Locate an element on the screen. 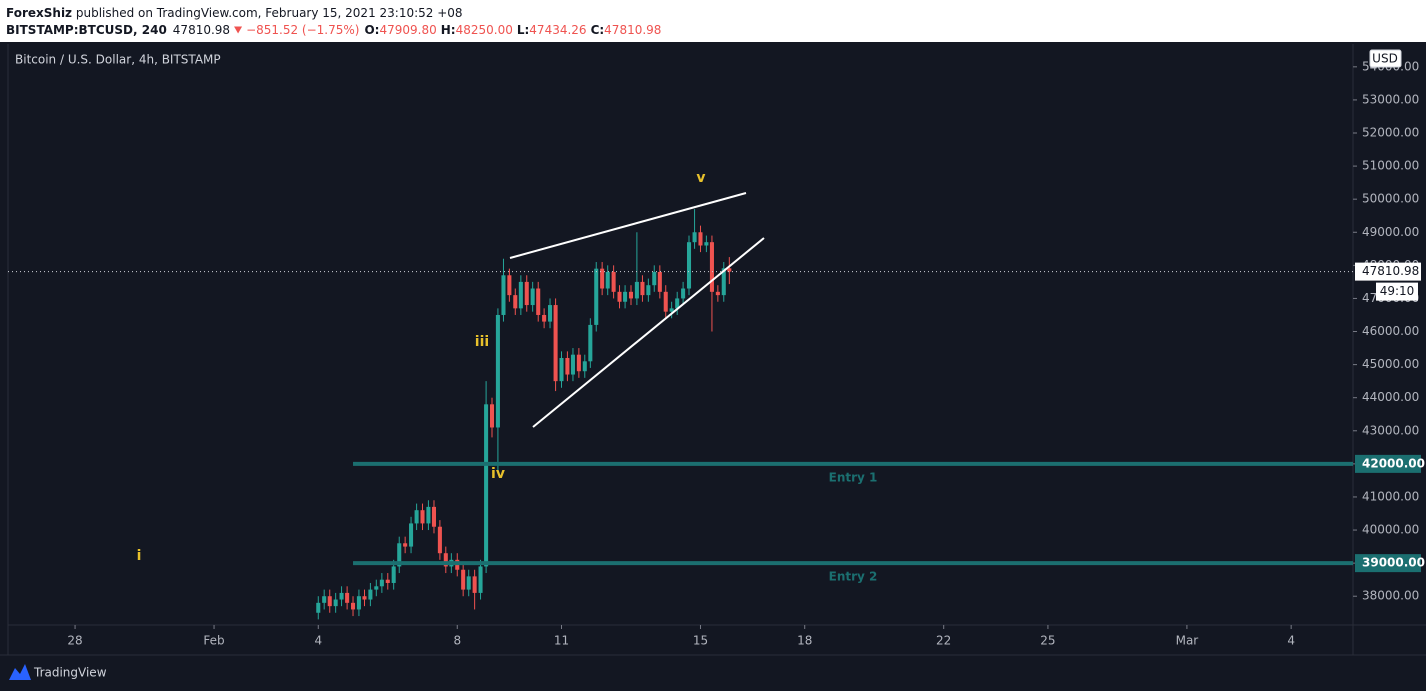  y-tick-label: 46000.00 is located at coordinates (1390, 331).